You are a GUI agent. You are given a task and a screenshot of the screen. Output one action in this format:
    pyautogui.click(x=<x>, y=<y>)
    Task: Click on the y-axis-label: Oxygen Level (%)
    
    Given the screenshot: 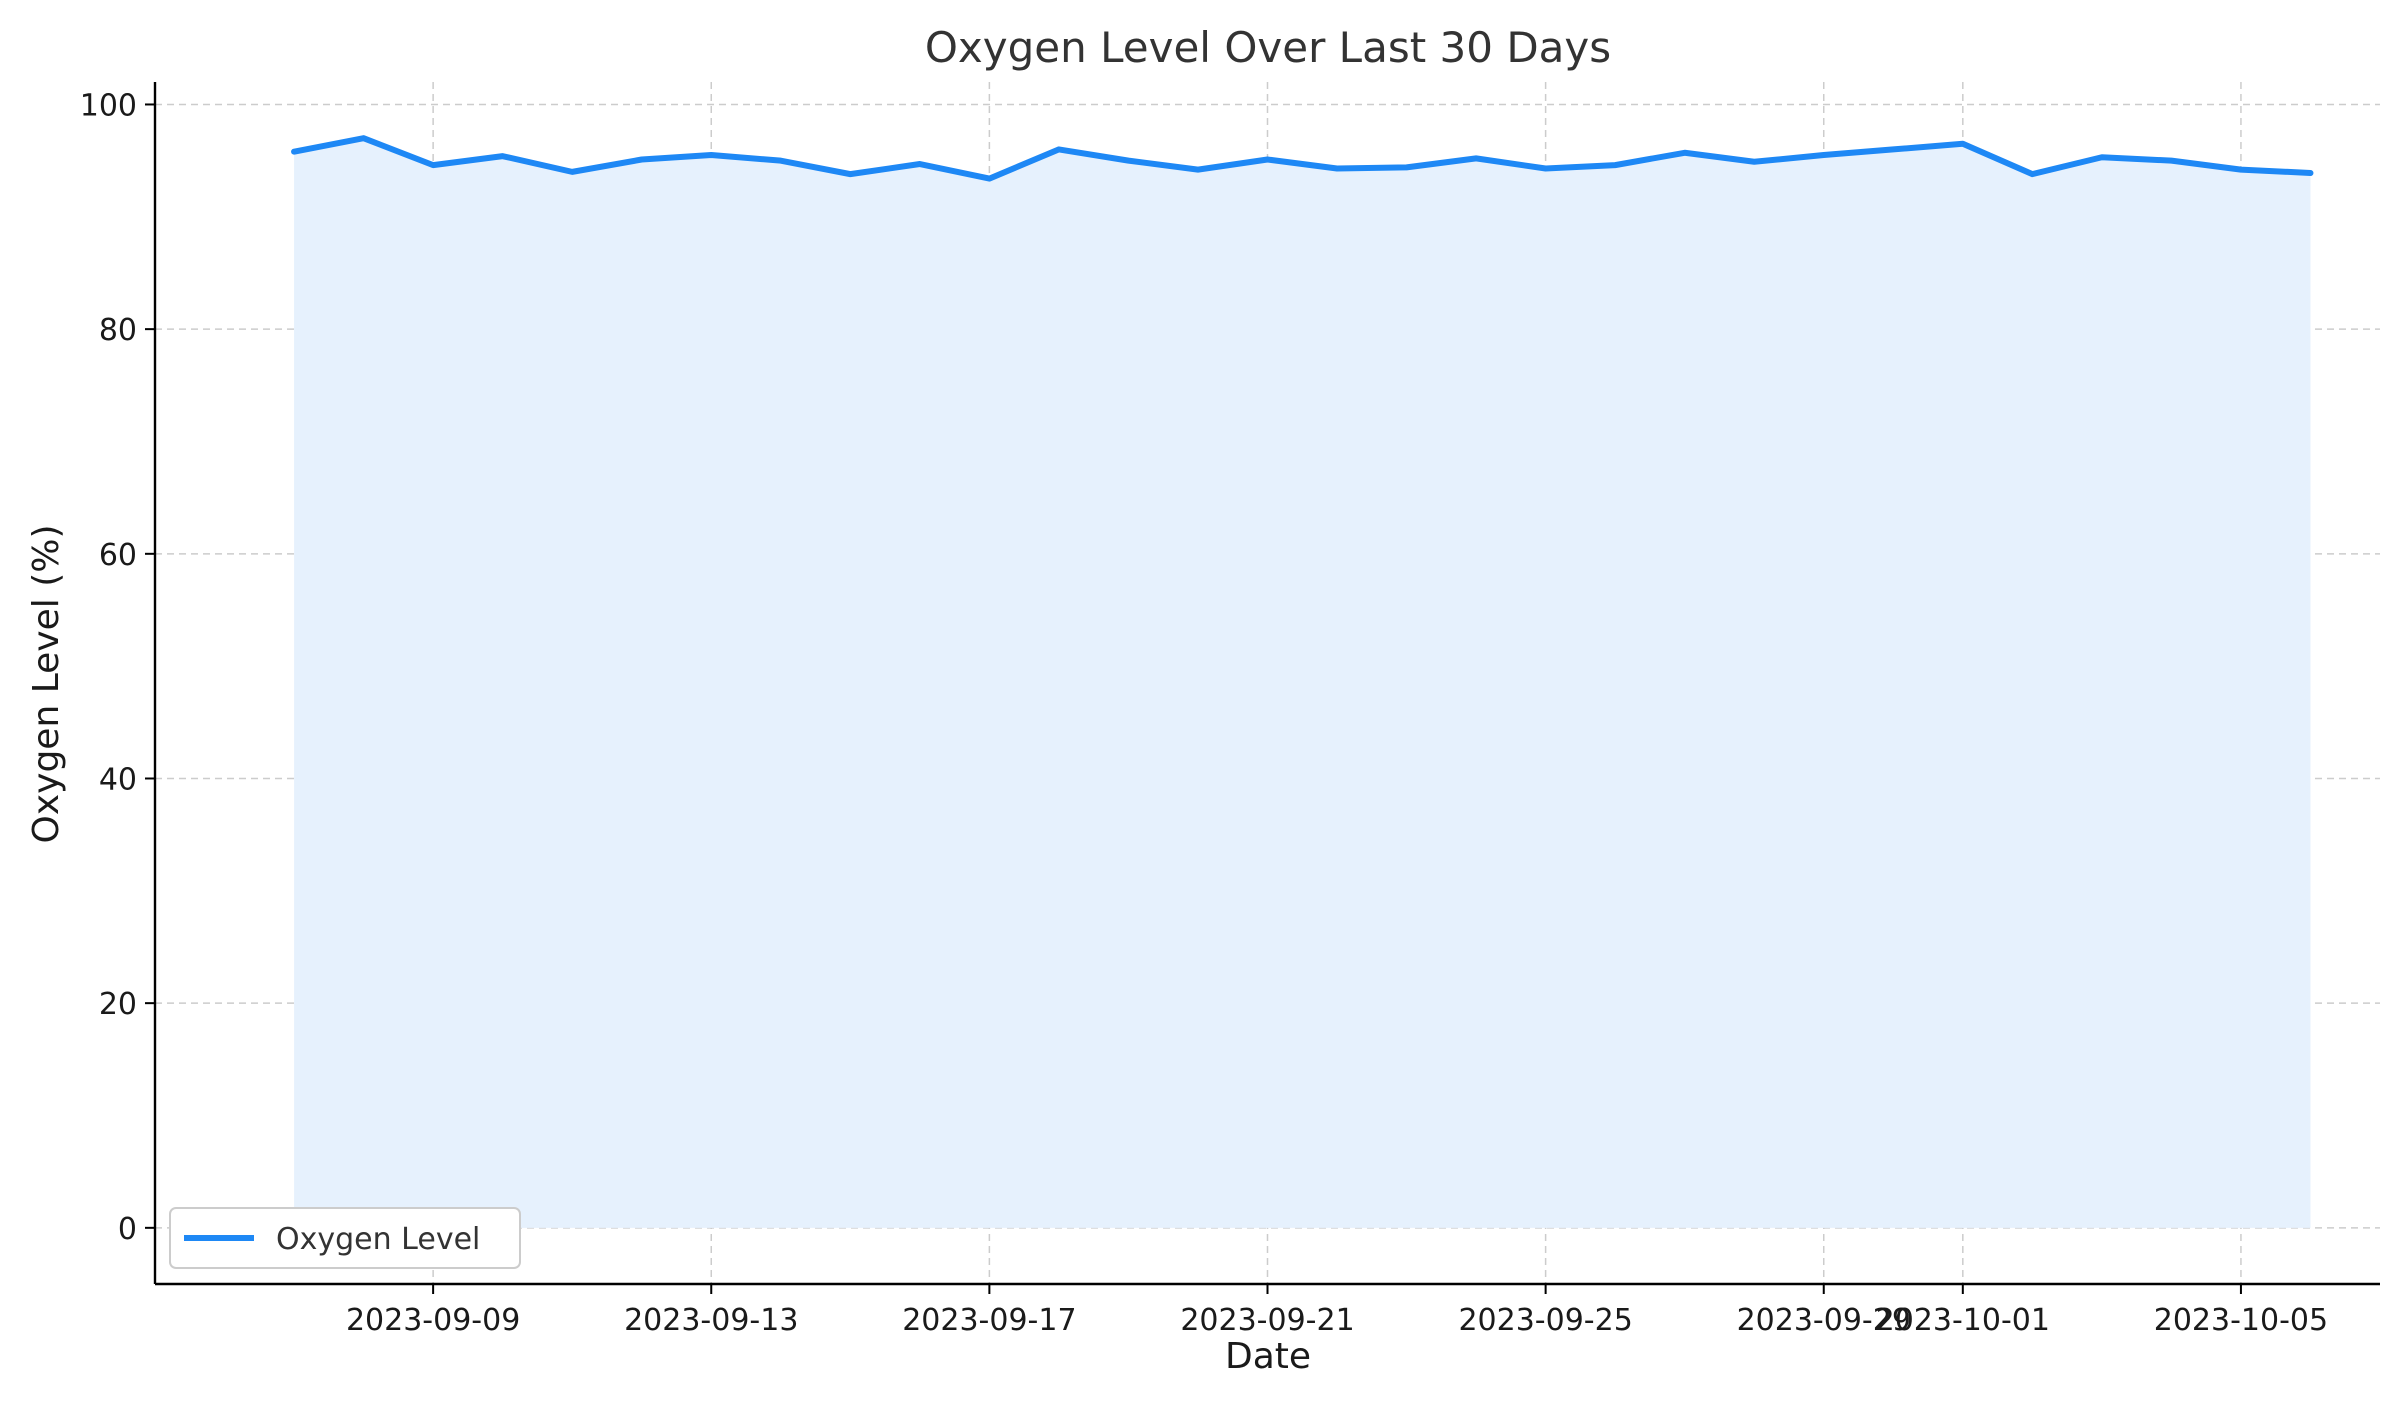 What is the action you would take?
    pyautogui.click(x=46, y=684)
    